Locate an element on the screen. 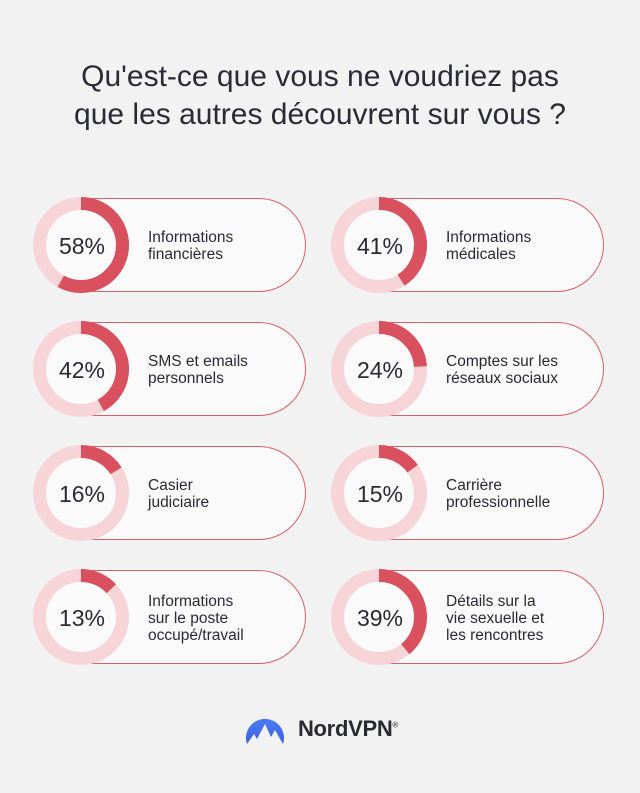 The width and height of the screenshot is (640, 793). stat-card: 16% Casier judiciaire is located at coordinates (169, 493).